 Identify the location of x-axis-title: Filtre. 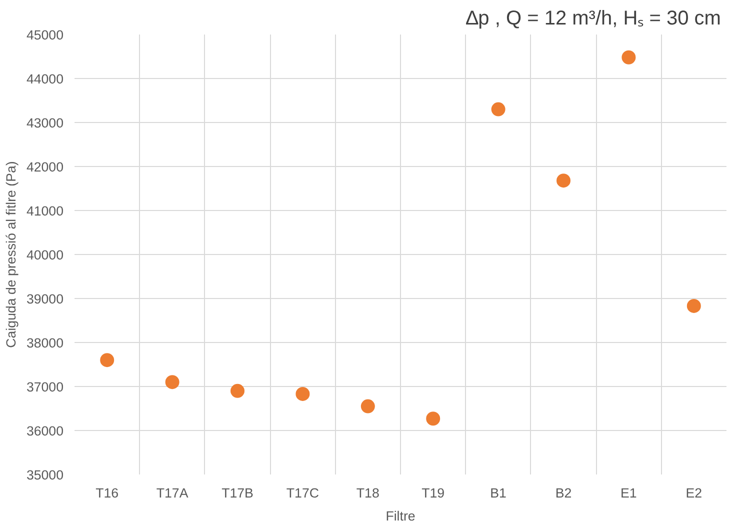
(401, 516).